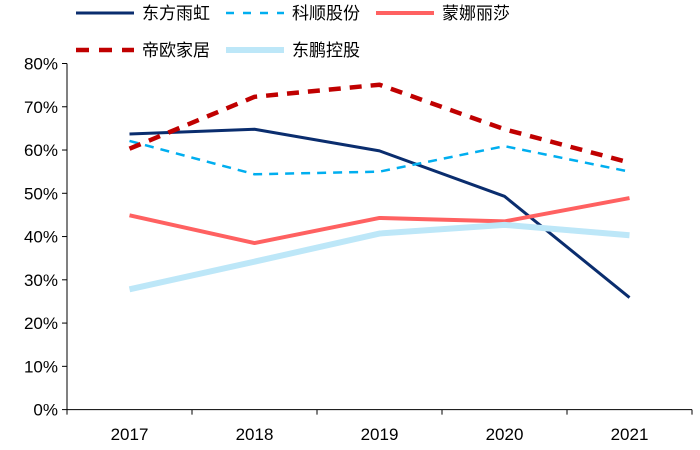  What do you see at coordinates (41, 193) in the screenshot?
I see `y-tick-label: 50%` at bounding box center [41, 193].